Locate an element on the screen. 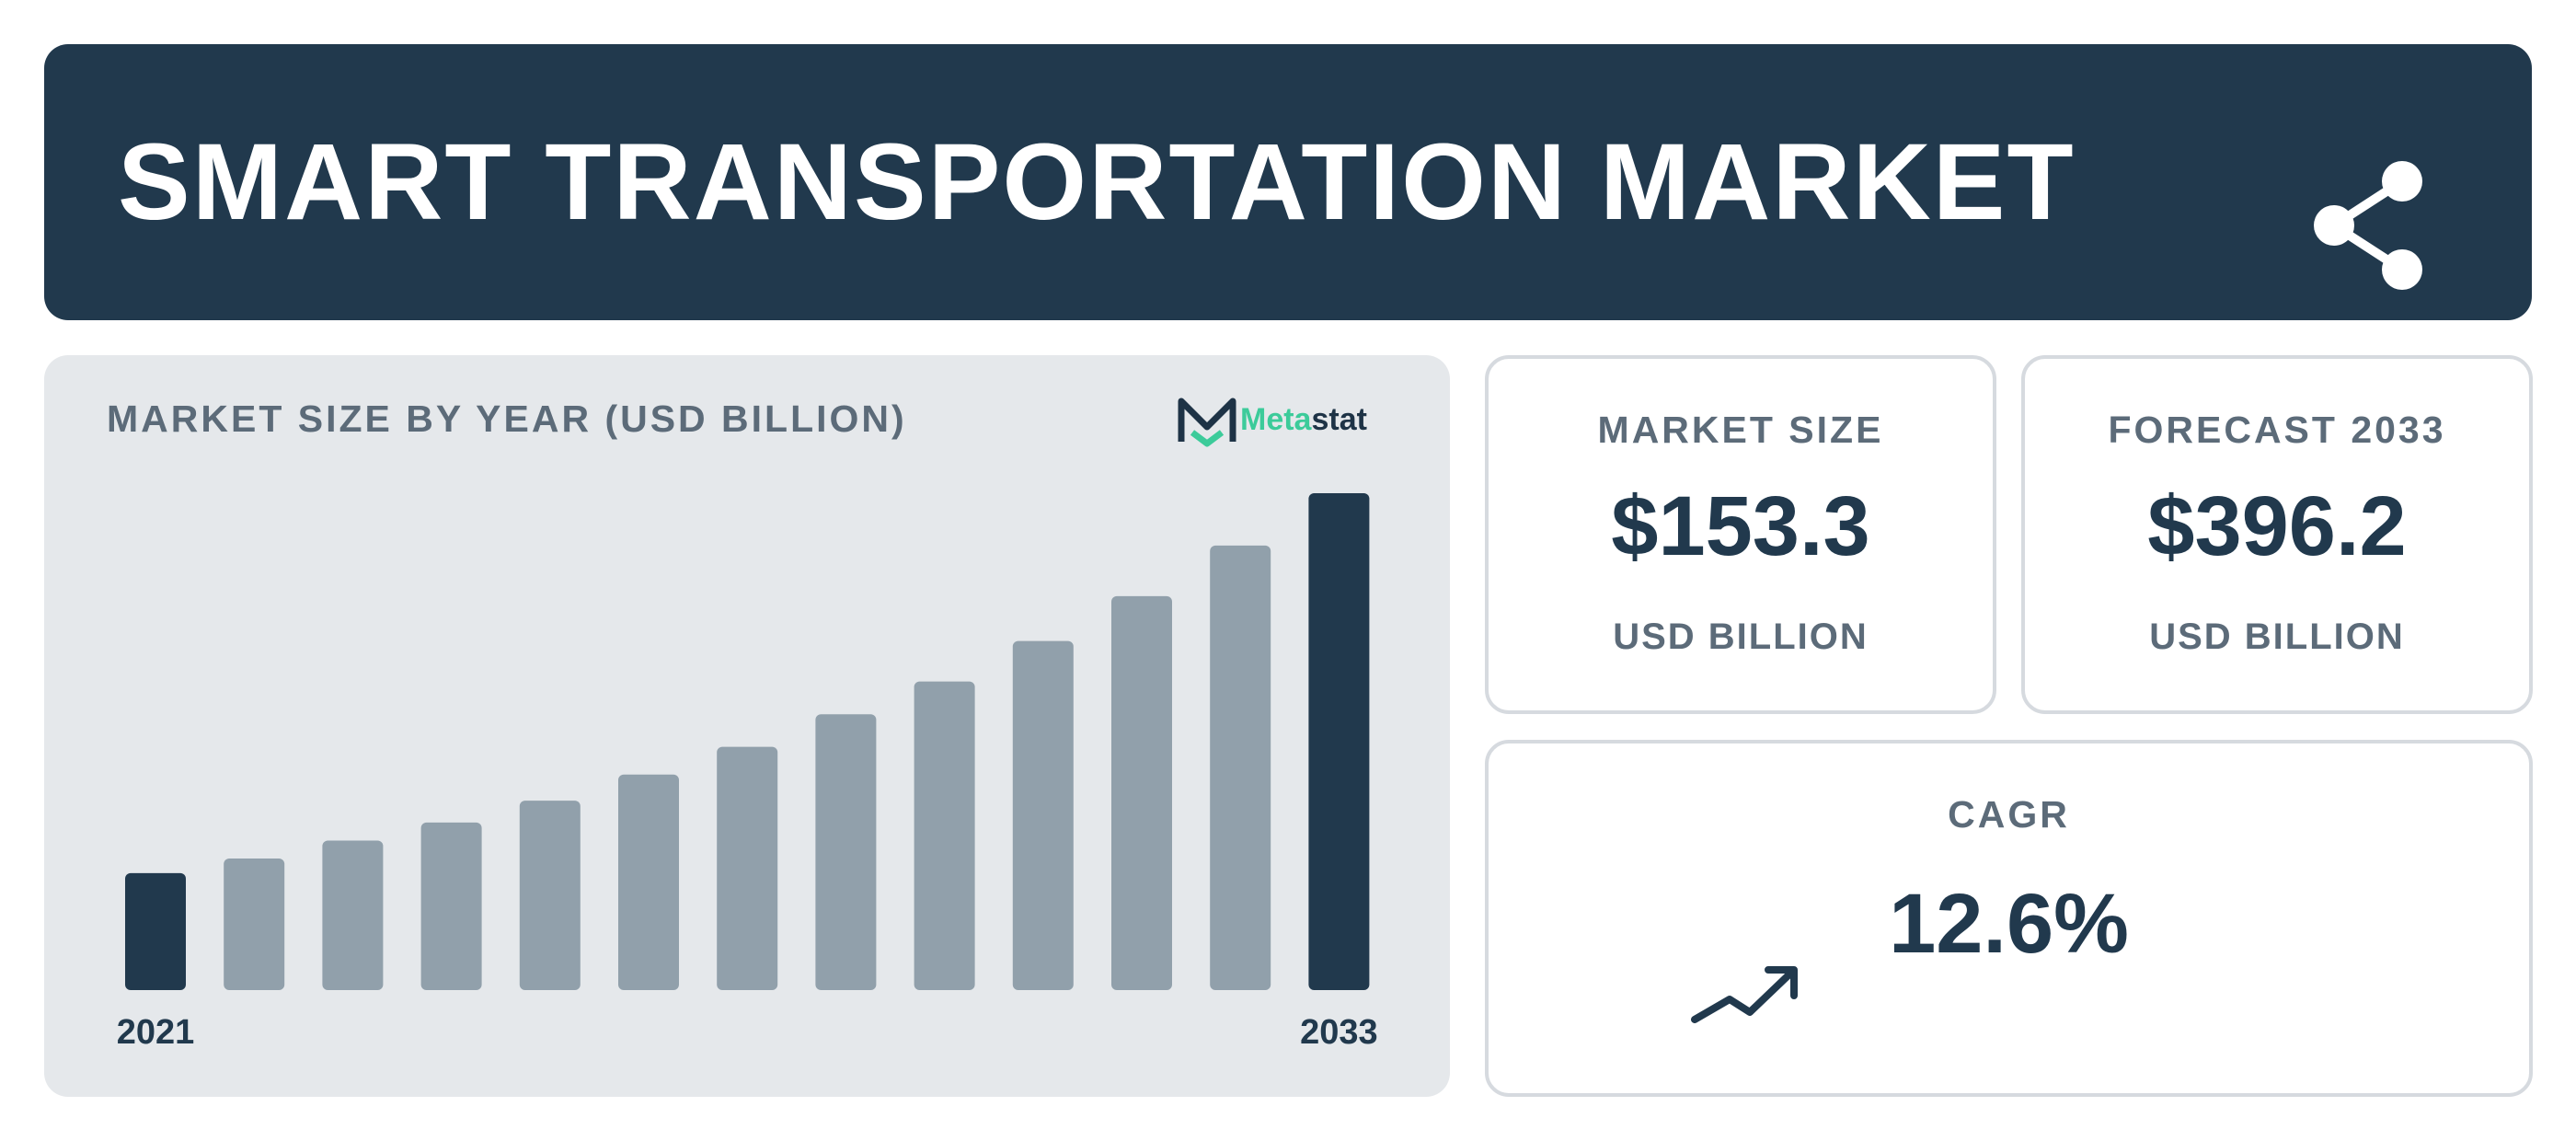 The height and width of the screenshot is (1141, 2576). cagr-value: 12.6% is located at coordinates (2009, 924).